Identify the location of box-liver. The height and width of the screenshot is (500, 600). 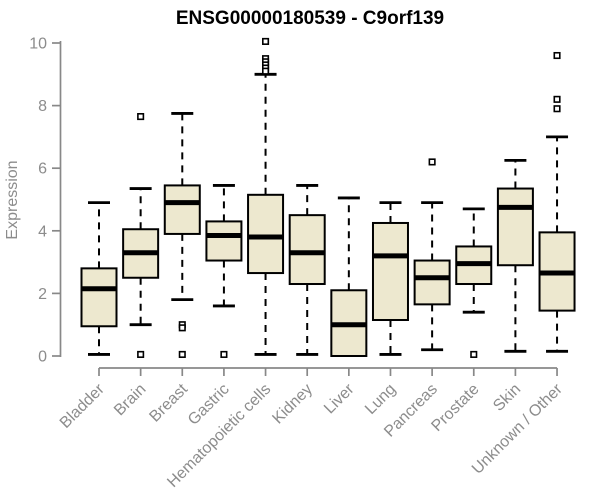
(349, 276).